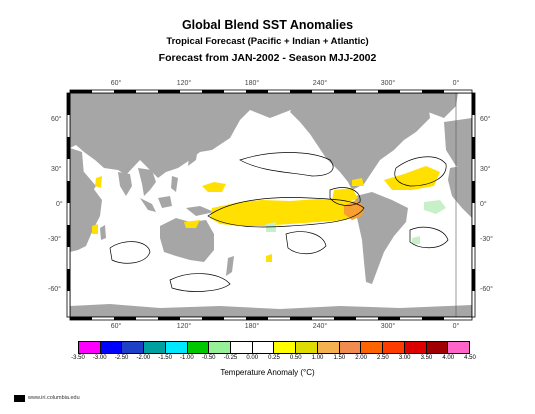  What do you see at coordinates (456, 326) in the screenshot?
I see `lon-label-bottom: 0°` at bounding box center [456, 326].